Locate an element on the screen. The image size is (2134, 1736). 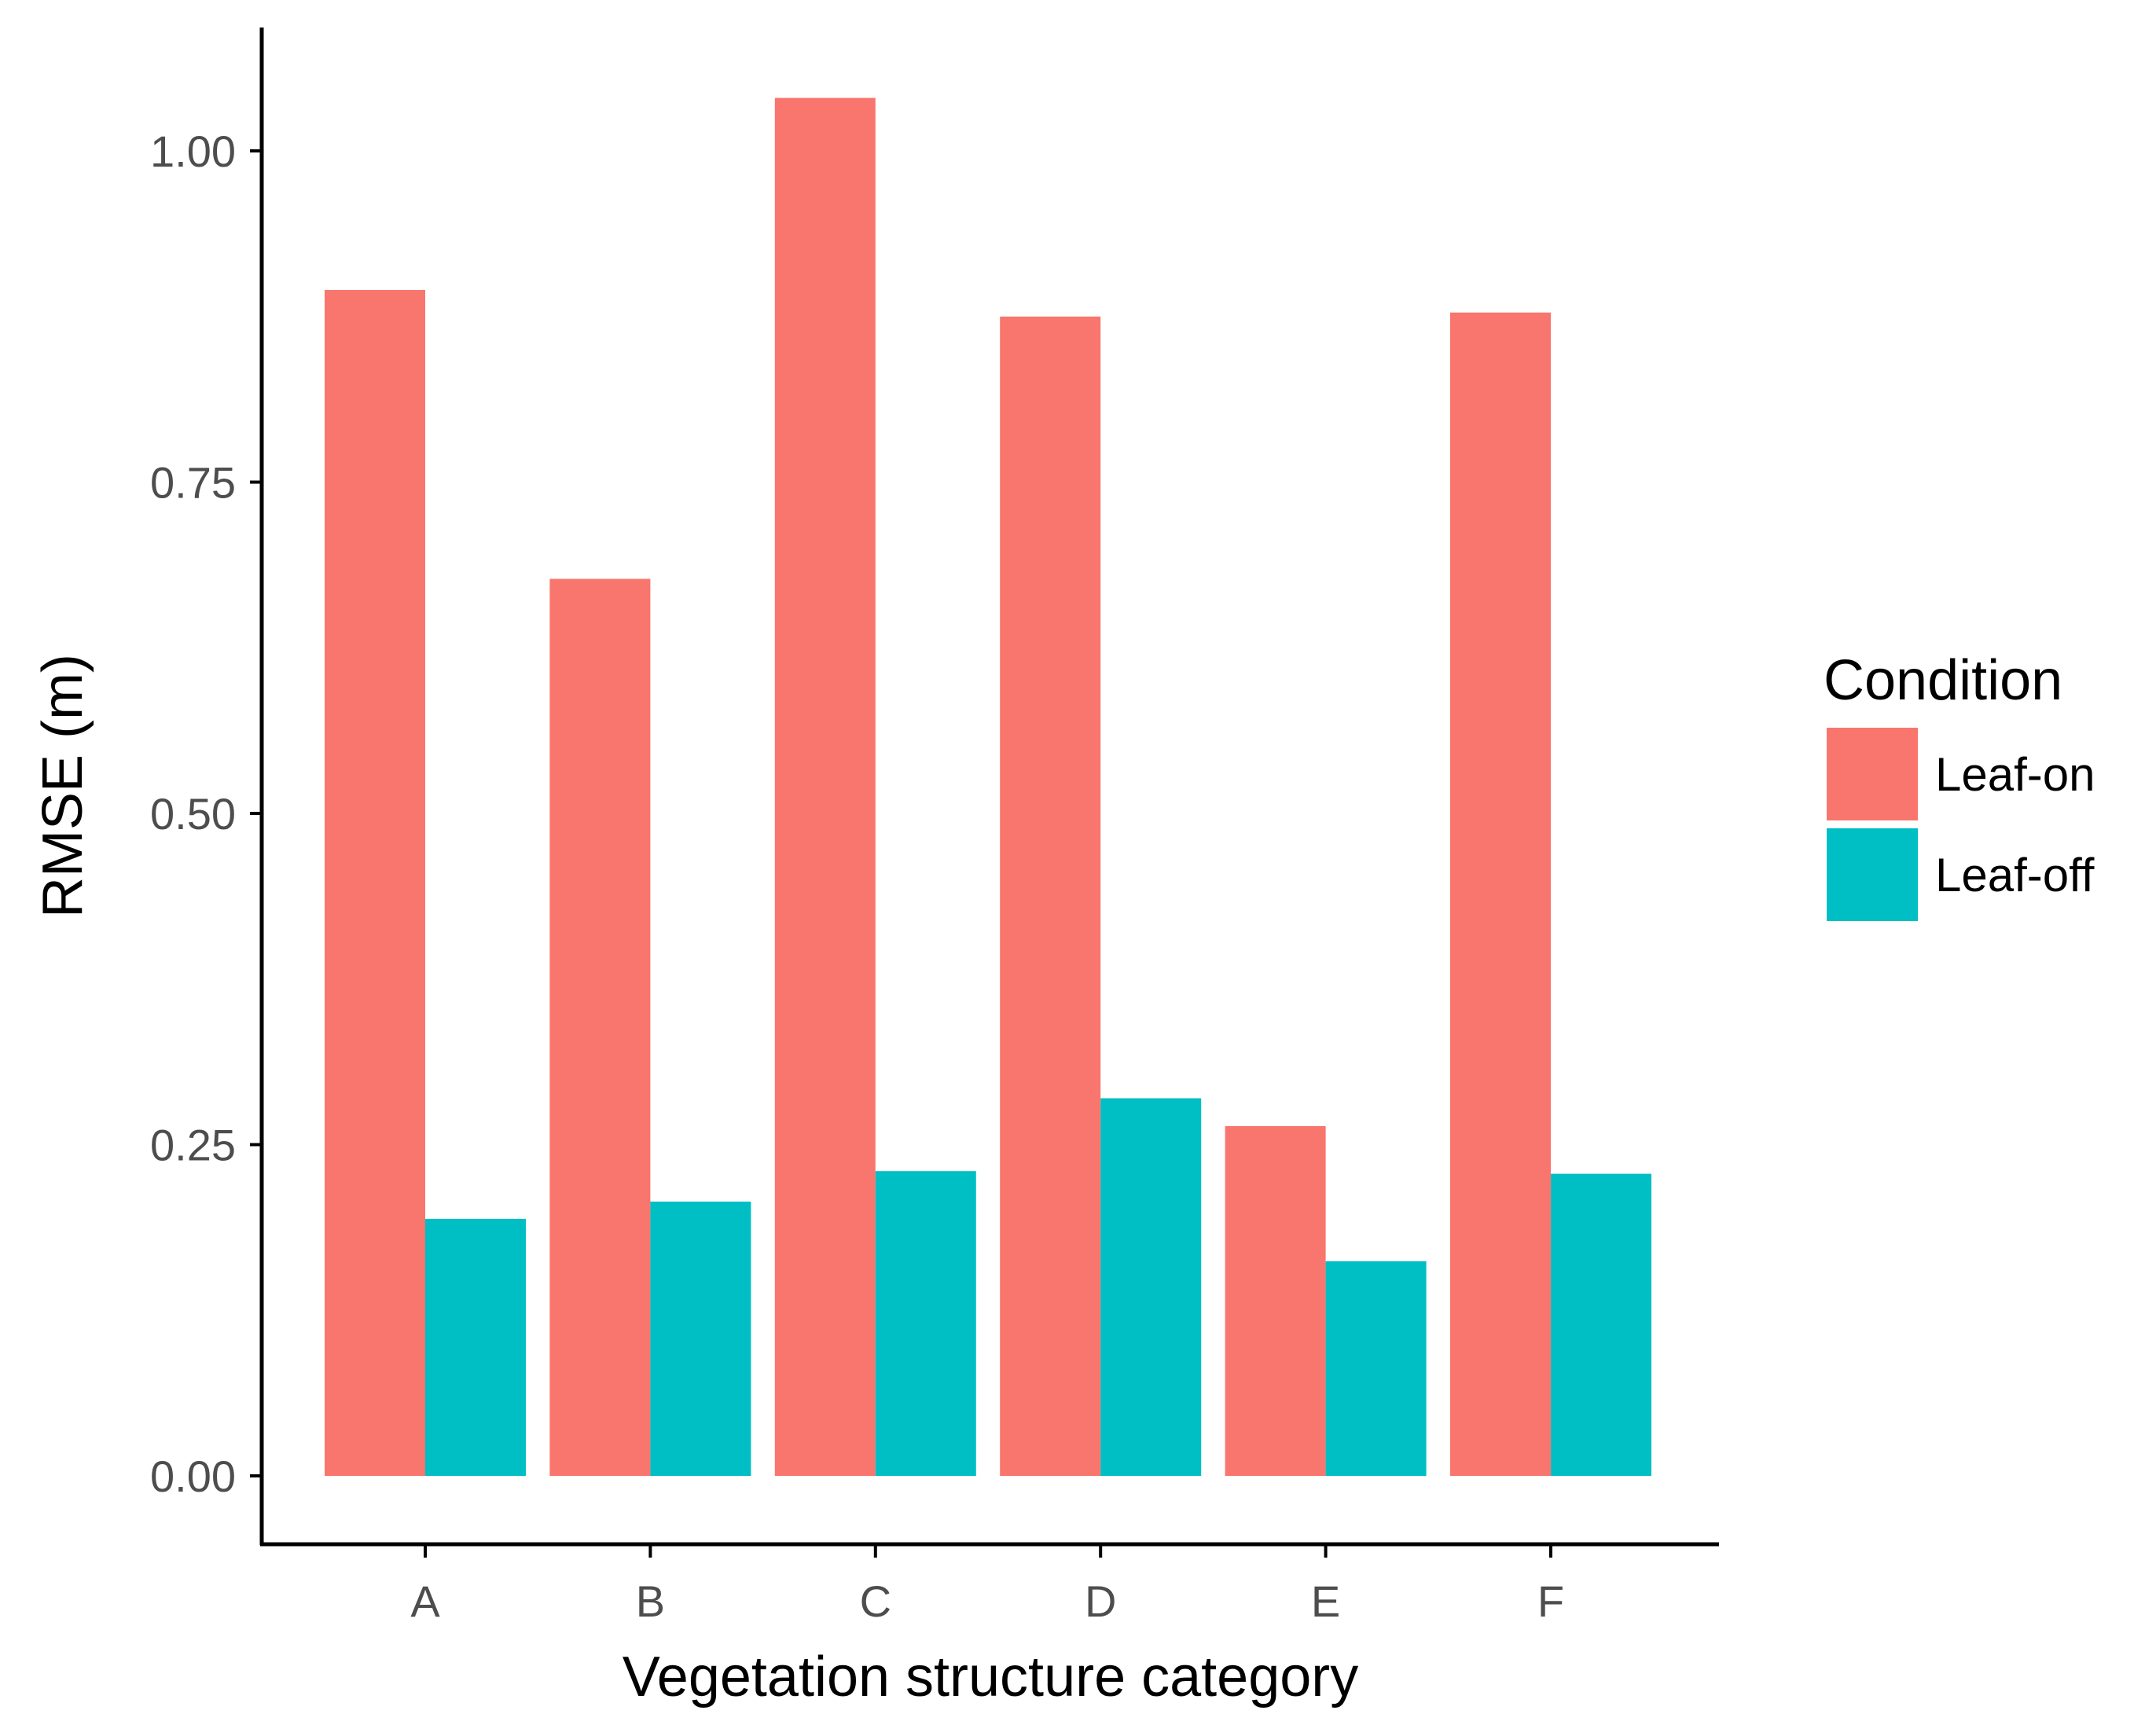
x-ticks: A B C D E F is located at coordinates (987, 1585).